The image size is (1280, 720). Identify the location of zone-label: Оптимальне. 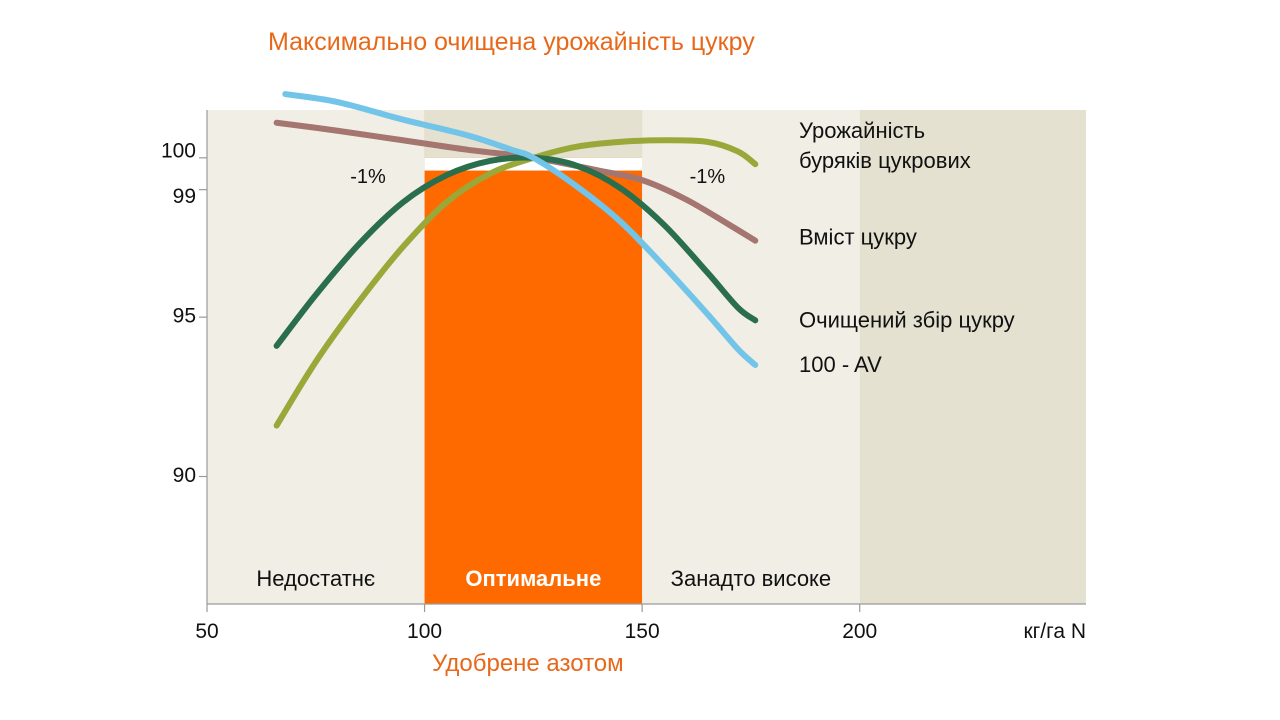
(533, 578).